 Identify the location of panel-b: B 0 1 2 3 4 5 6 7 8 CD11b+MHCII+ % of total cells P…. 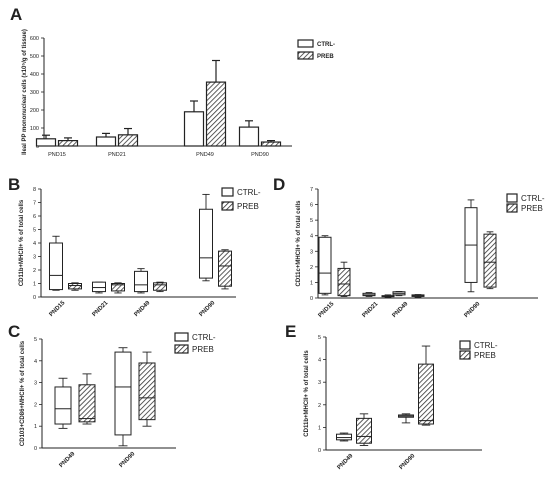
(134, 246).